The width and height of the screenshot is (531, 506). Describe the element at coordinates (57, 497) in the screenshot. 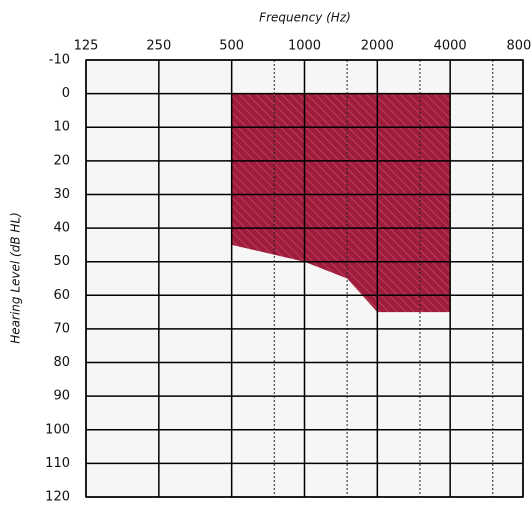

I see `y-tick-label: 120` at that location.